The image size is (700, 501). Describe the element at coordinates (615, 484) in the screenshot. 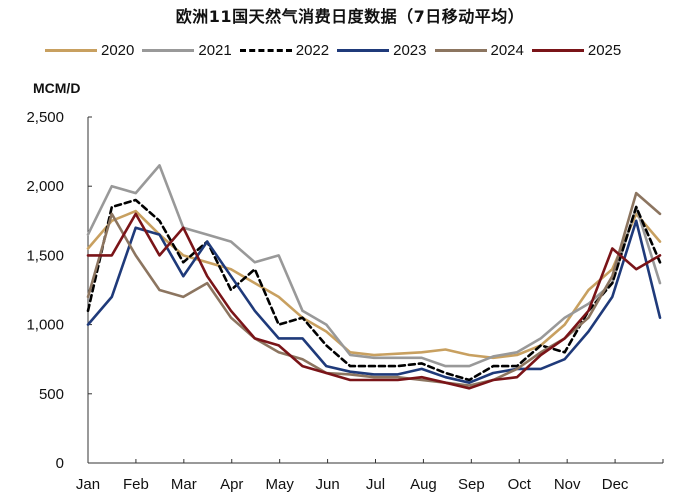

I see `x-tick-label: Dec` at that location.